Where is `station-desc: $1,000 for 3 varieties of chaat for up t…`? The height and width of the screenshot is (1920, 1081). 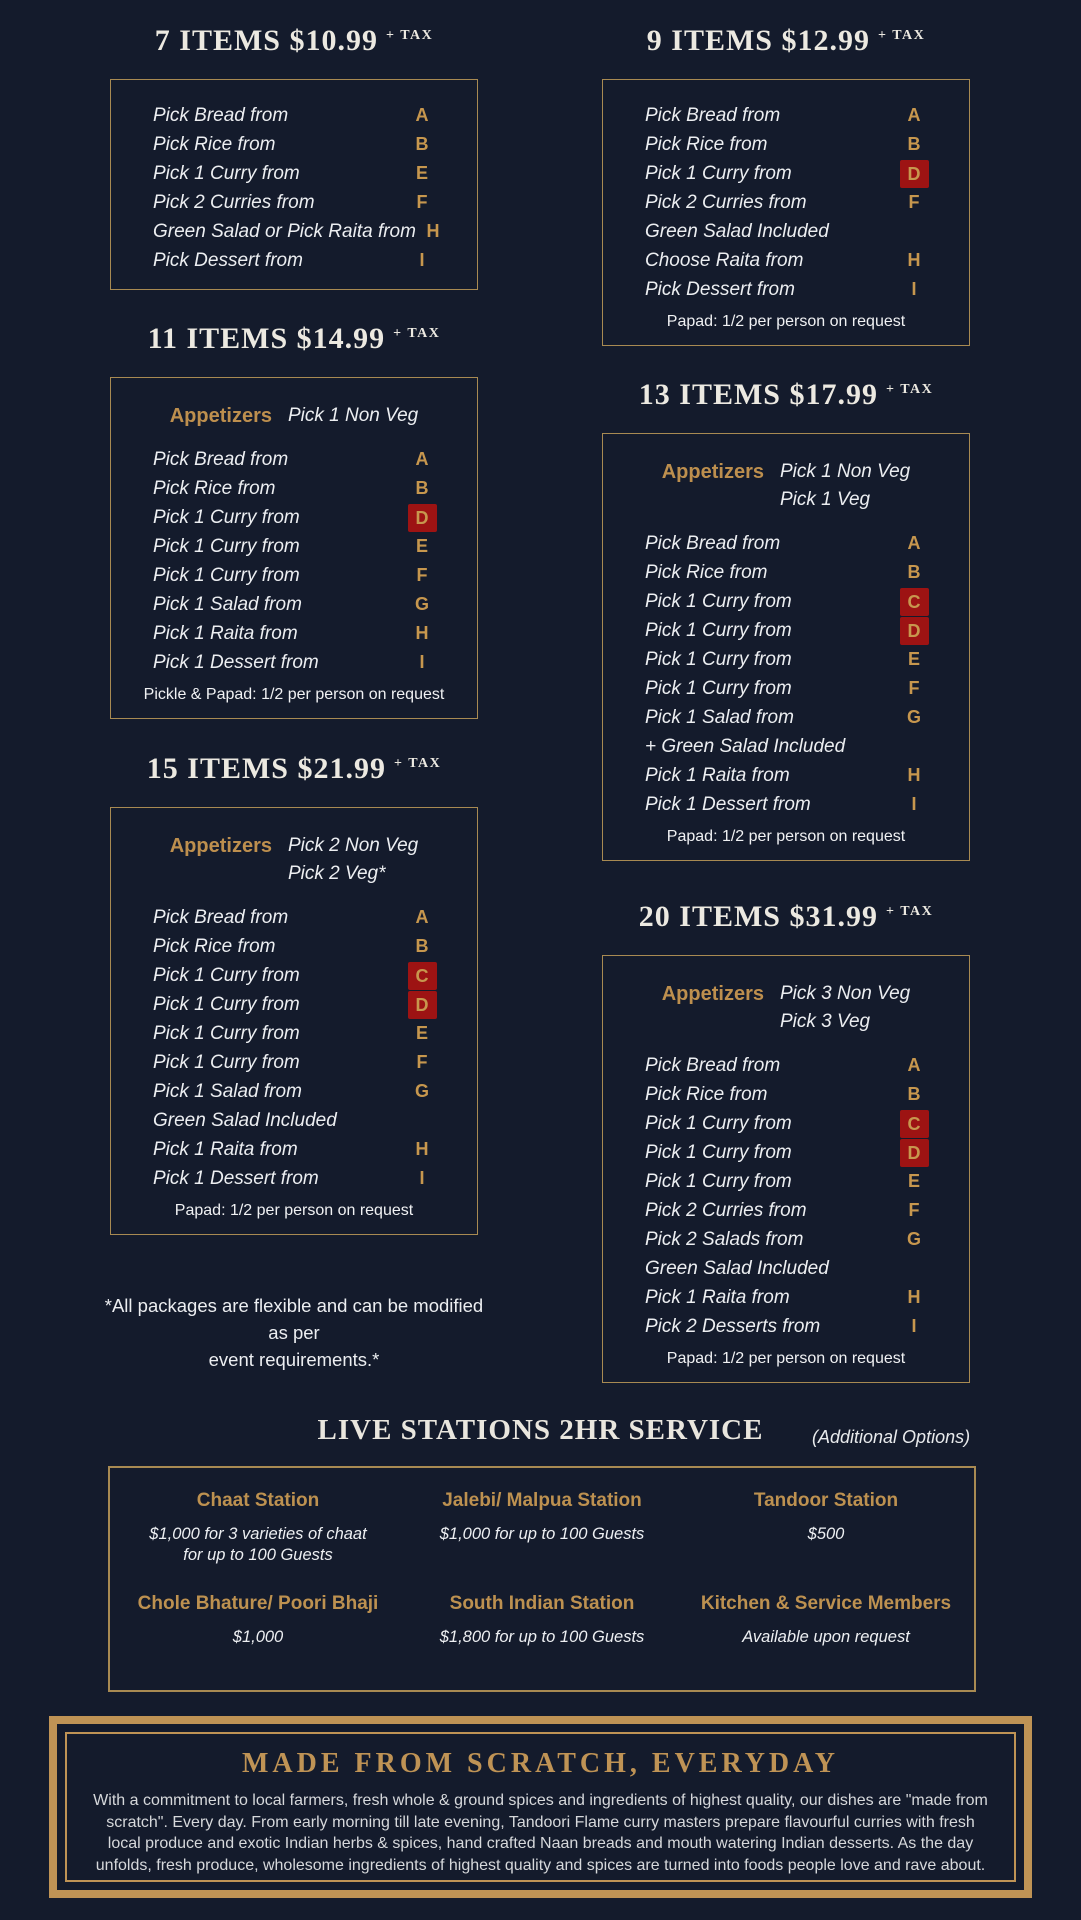
station-desc: $1,000 for 3 varieties of chaat for up t… is located at coordinates (258, 1545).